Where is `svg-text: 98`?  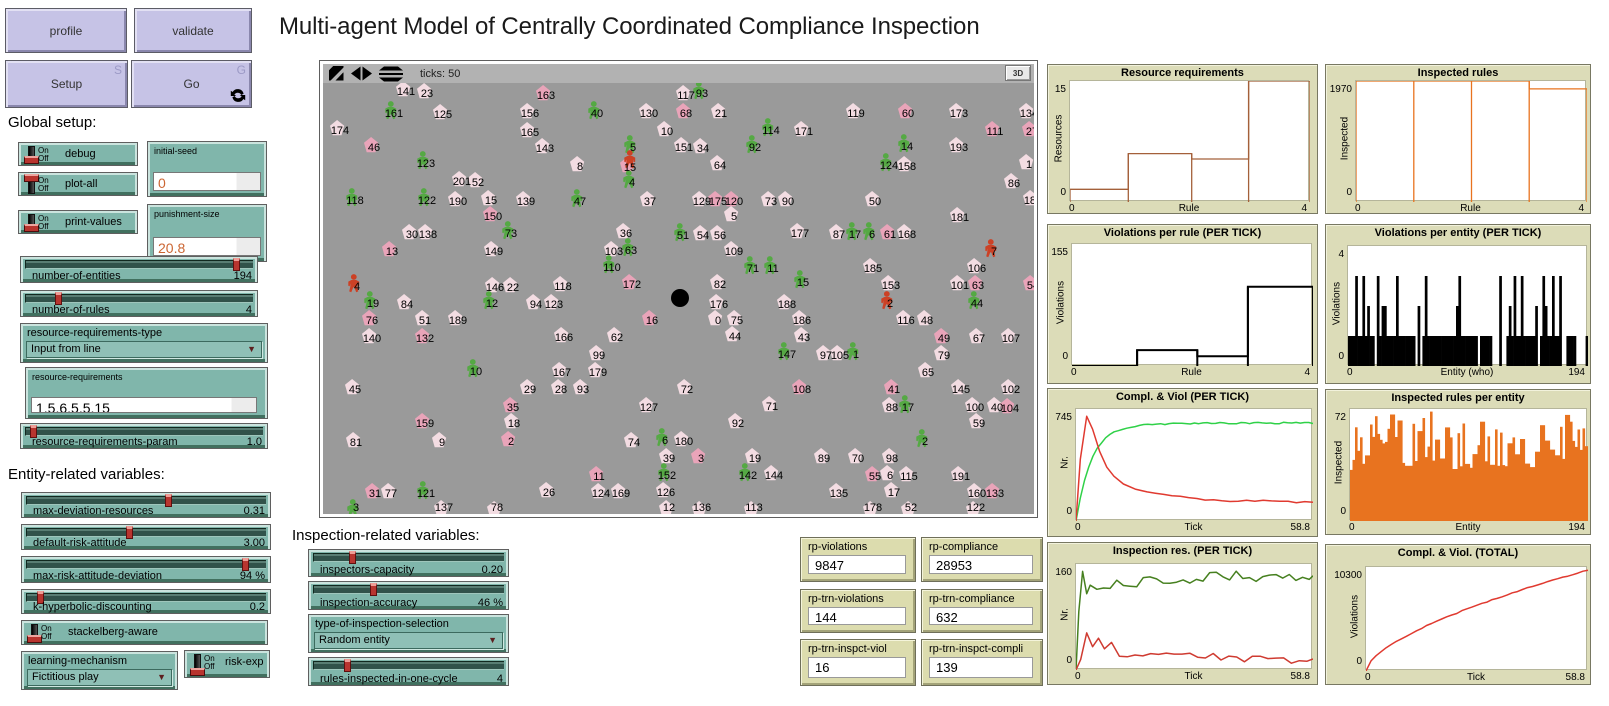 svg-text: 98 is located at coordinates (892, 459).